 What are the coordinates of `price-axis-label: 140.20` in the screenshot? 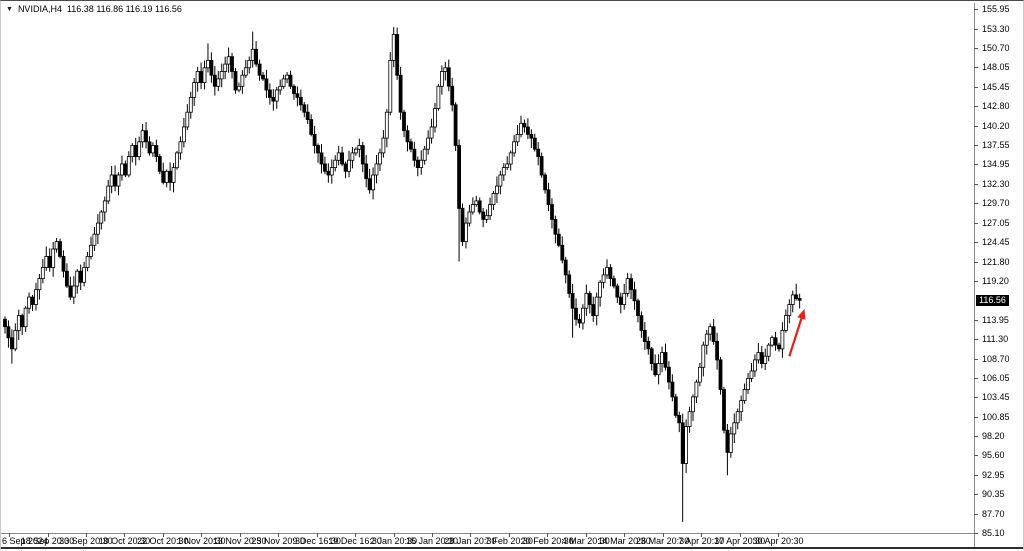 It's located at (996, 125).